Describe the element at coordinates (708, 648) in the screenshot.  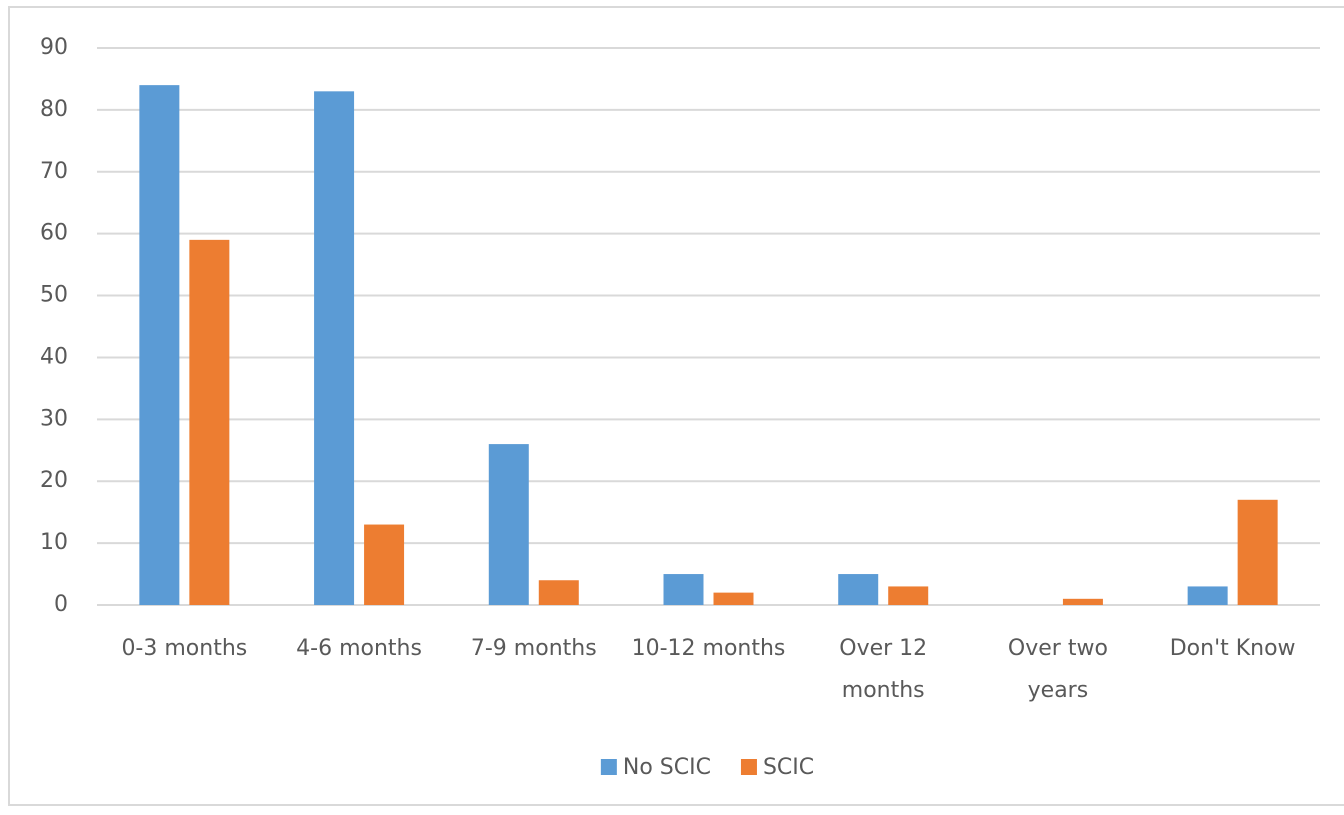
I see `x-tick-label: 10-12 months` at that location.